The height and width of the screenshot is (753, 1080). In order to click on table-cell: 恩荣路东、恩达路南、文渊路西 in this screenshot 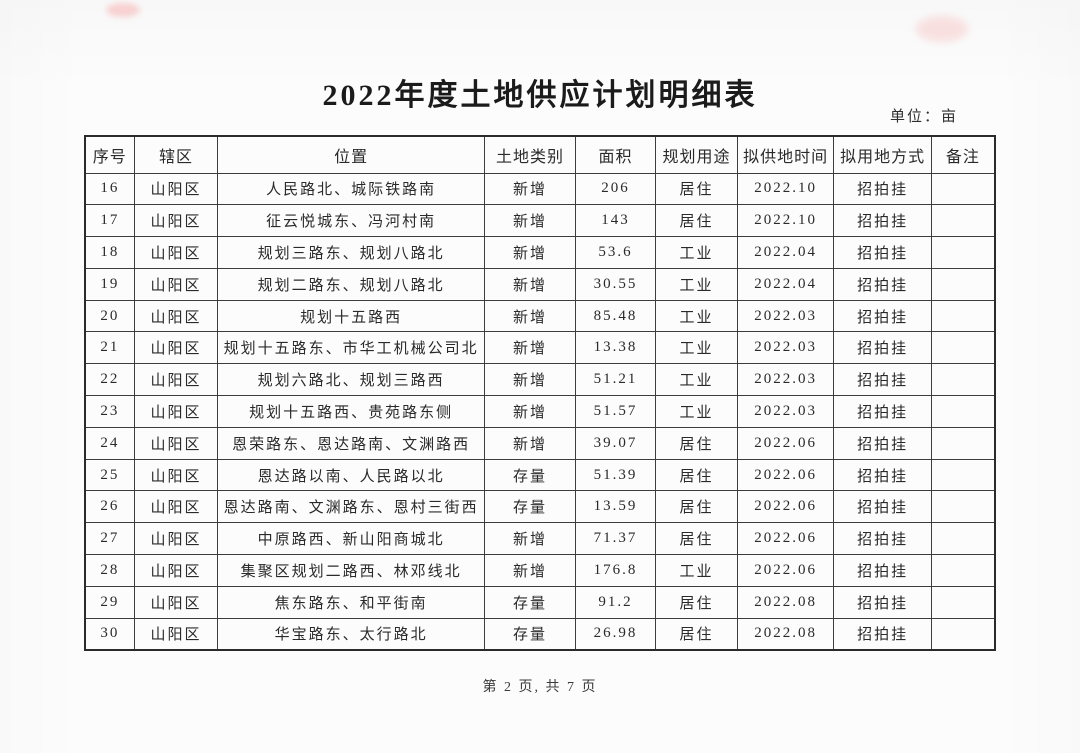, I will do `click(351, 443)`.